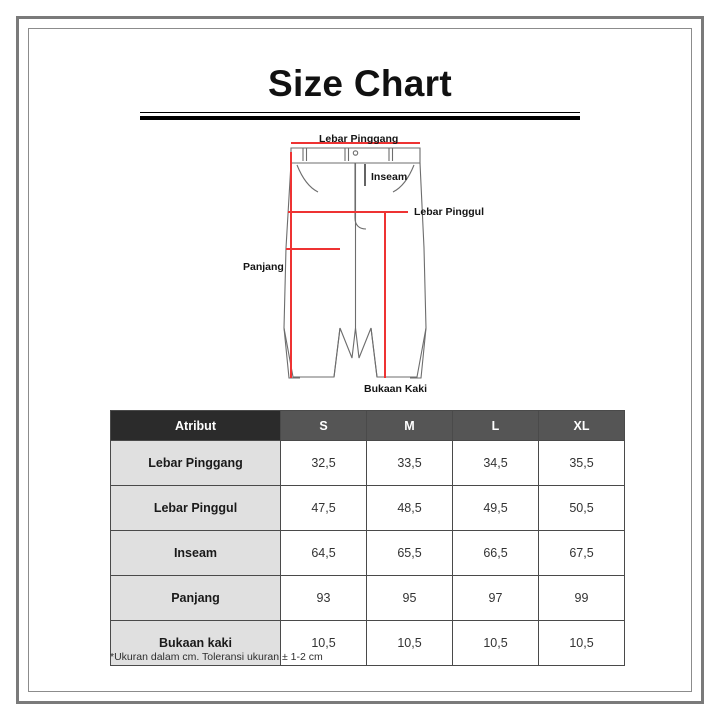 This screenshot has width=720, height=720. What do you see at coordinates (323, 425) in the screenshot?
I see `column-header-s: S` at bounding box center [323, 425].